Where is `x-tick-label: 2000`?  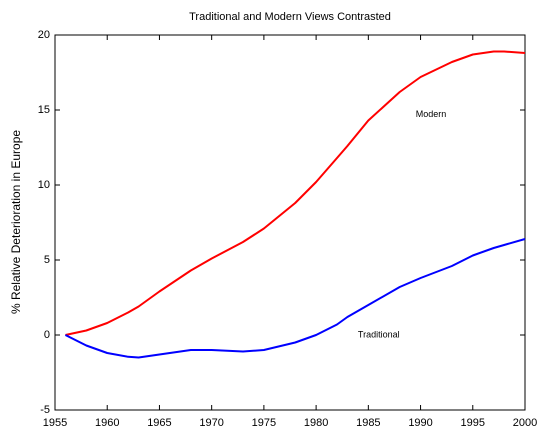 x-tick-label: 2000 is located at coordinates (525, 423).